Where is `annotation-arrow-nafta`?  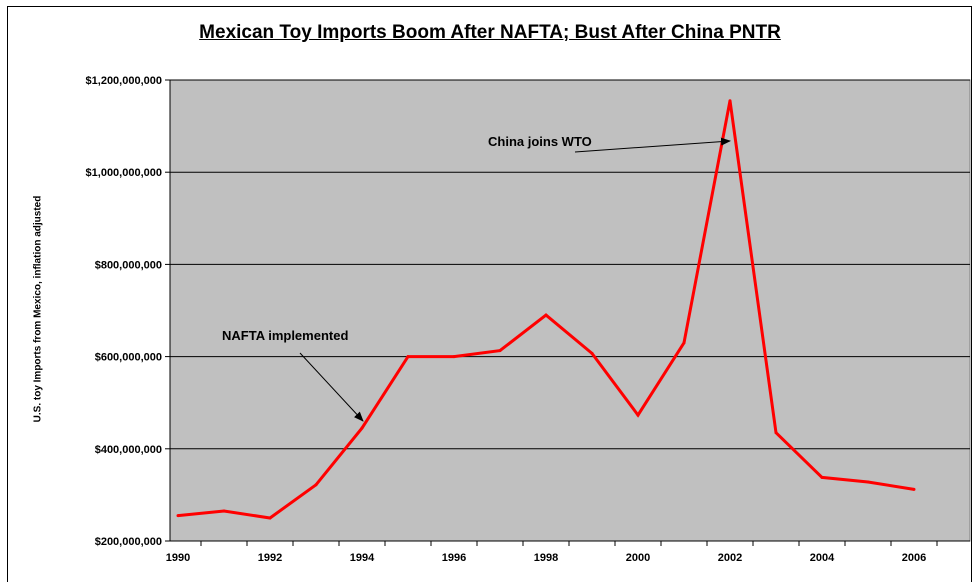 annotation-arrow-nafta is located at coordinates (331, 387).